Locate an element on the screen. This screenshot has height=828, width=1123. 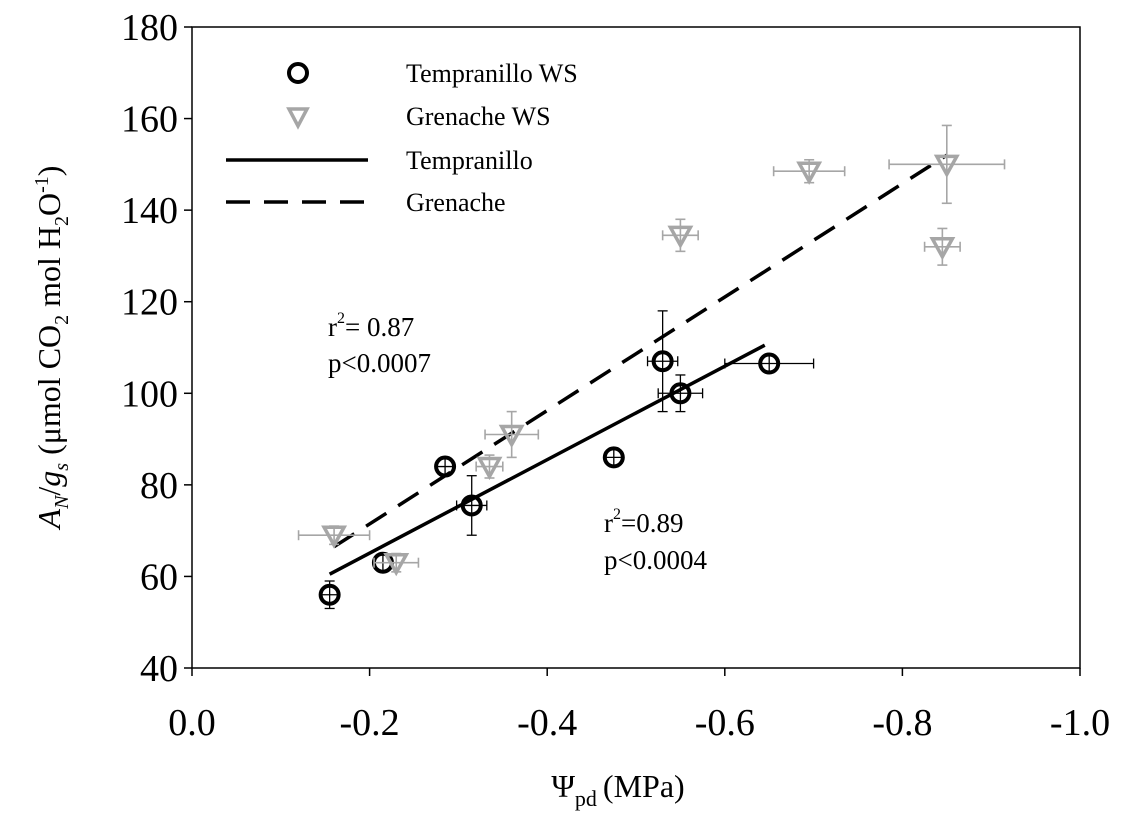
legend-entry-grenache-fit: Grenache is located at coordinates (366, 202).